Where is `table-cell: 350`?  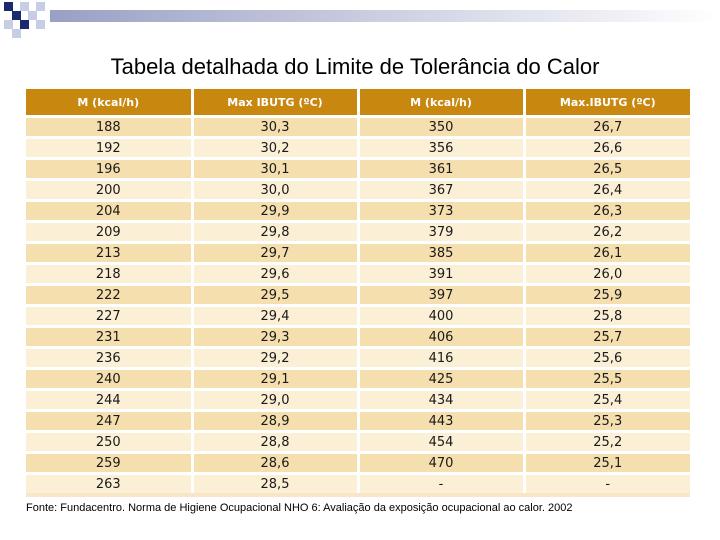 table-cell: 350 is located at coordinates (440, 127).